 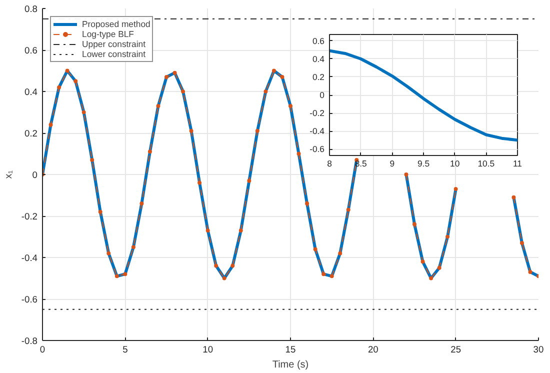 I want to click on x-tick-label: 8, so click(x=329, y=163).